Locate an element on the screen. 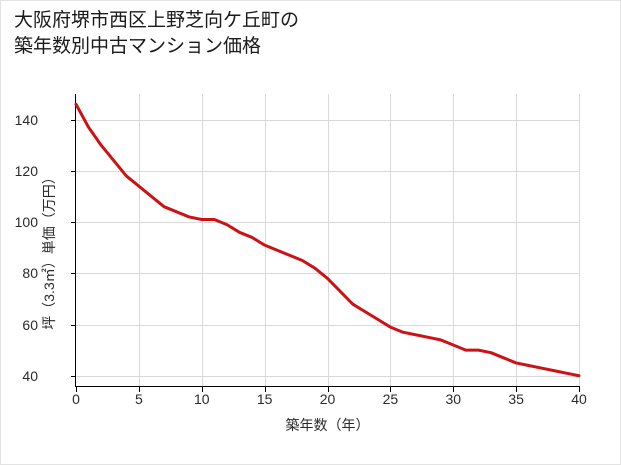 Image resolution: width=621 pixels, height=465 pixels. y-tick-label: 120 is located at coordinates (26, 170).